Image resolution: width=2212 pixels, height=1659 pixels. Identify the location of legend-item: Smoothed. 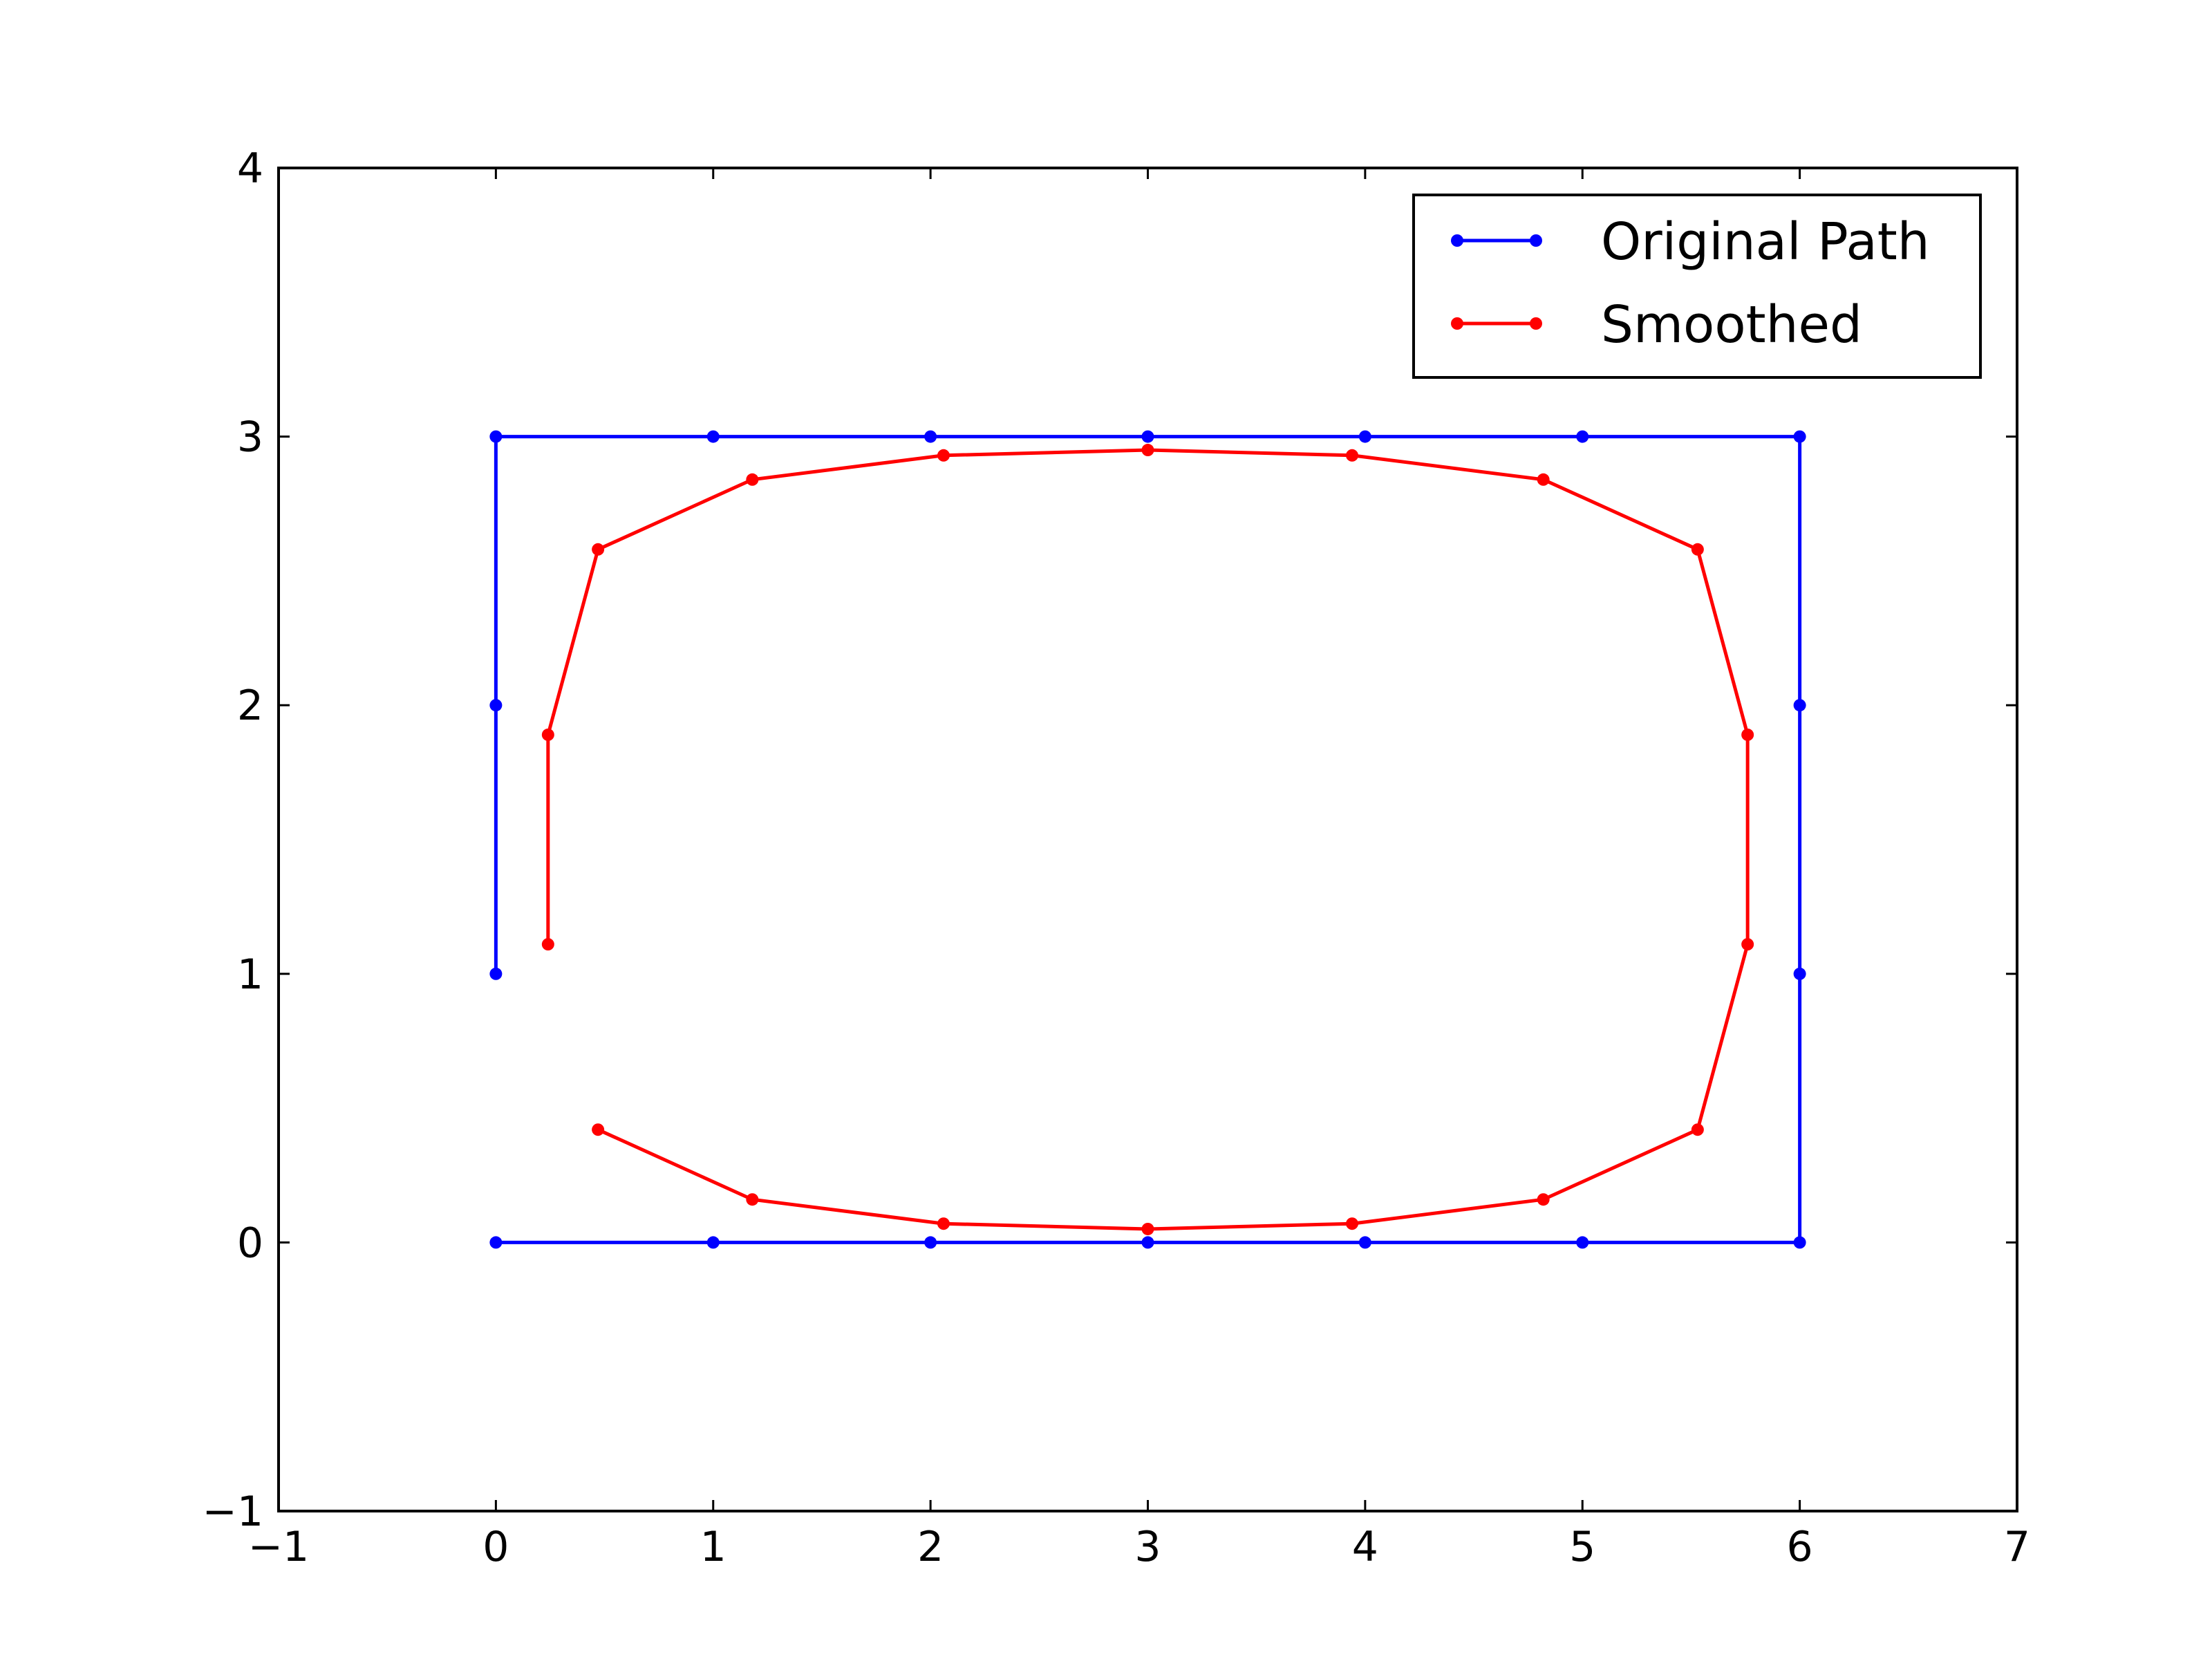
(1657, 325).